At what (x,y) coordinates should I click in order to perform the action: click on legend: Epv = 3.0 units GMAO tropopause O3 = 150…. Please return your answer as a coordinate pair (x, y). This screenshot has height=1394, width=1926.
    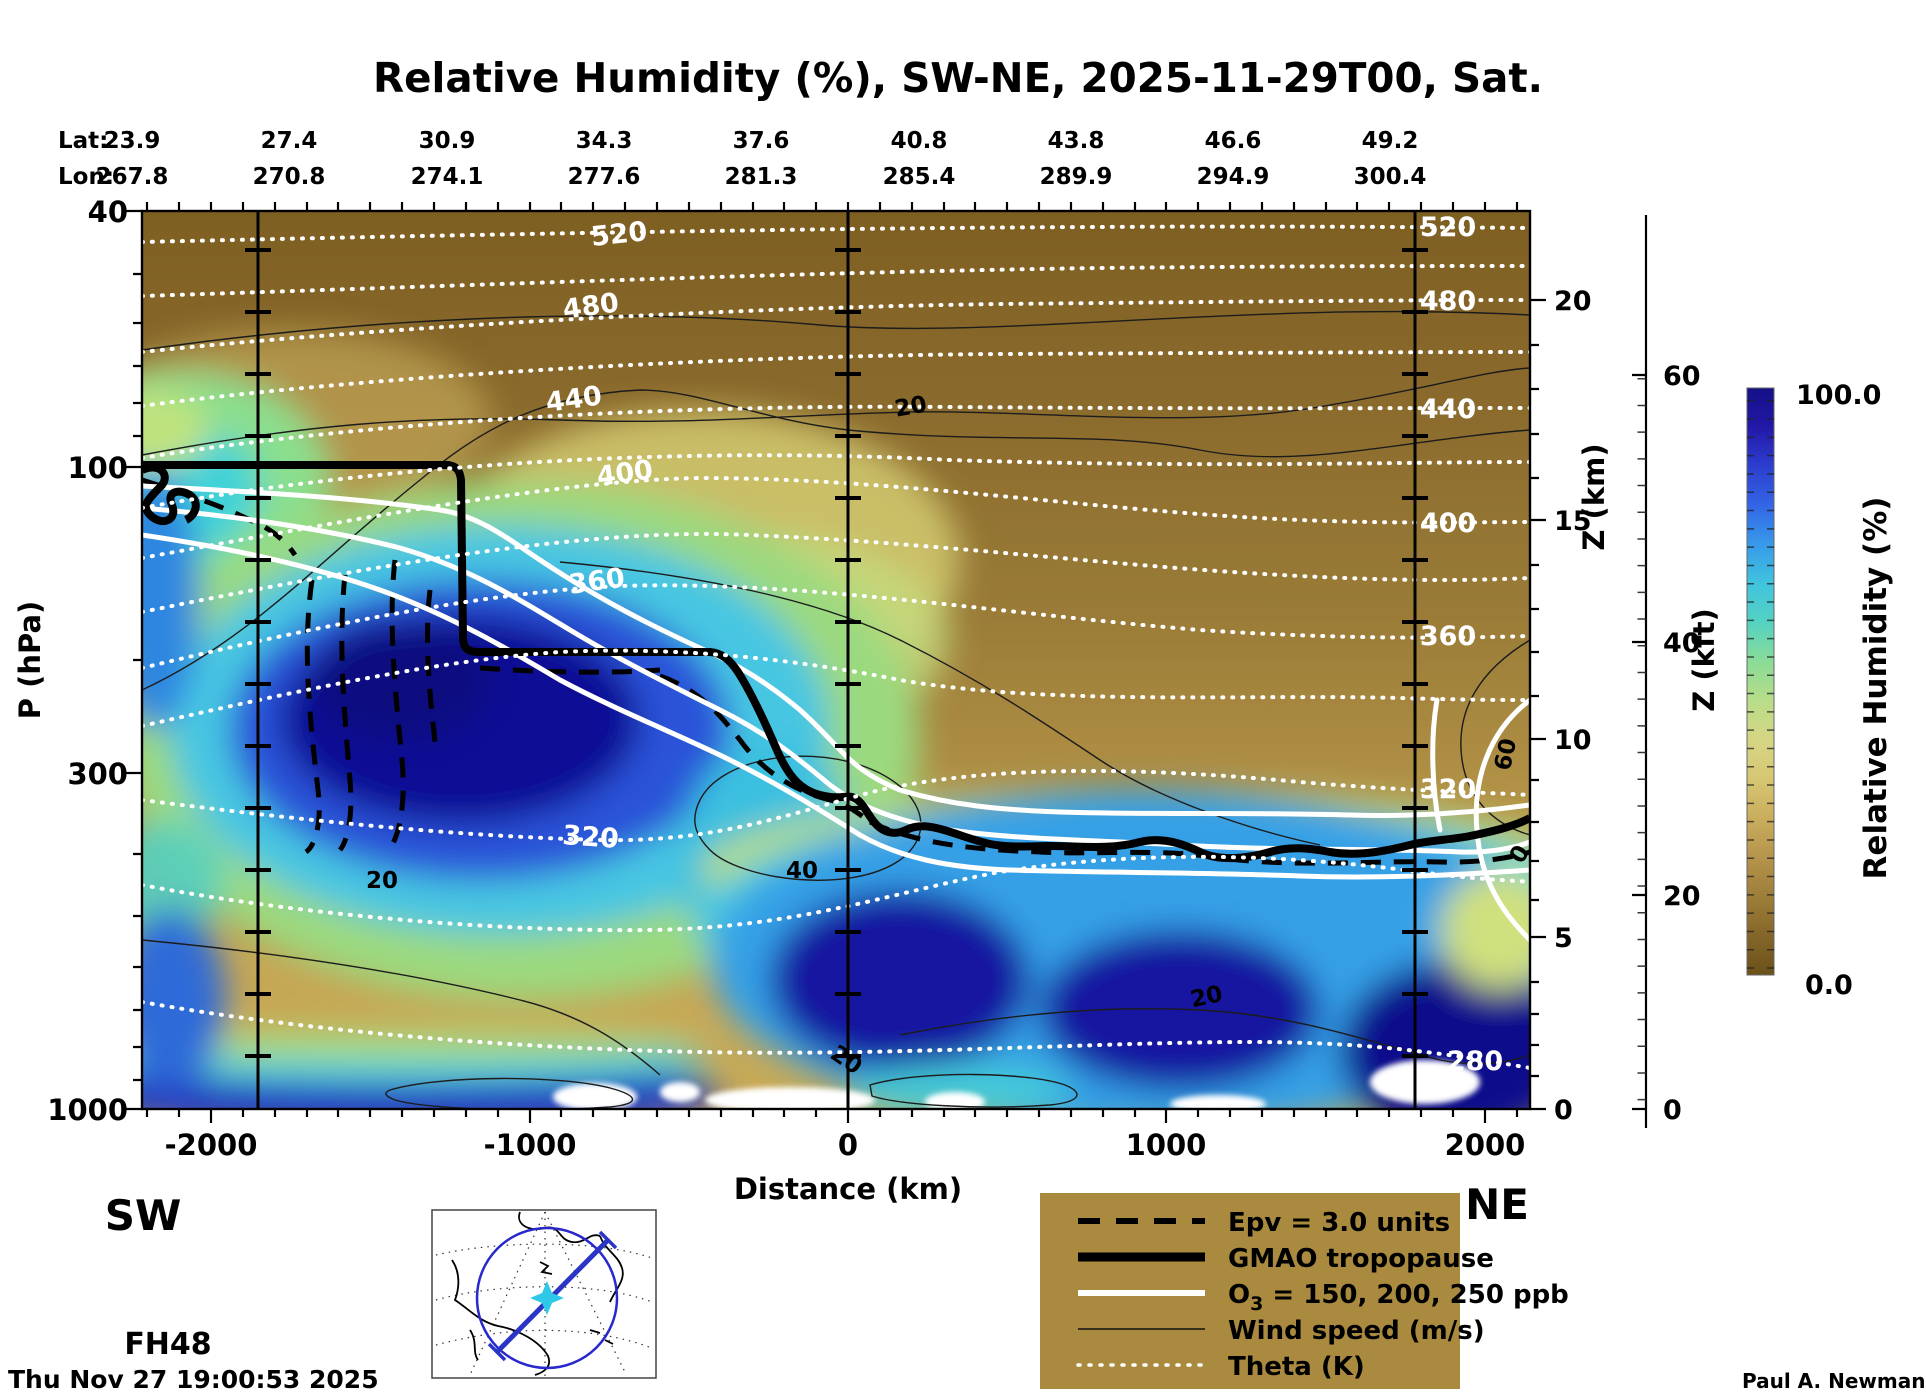
    Looking at the image, I should click on (1304, 1291).